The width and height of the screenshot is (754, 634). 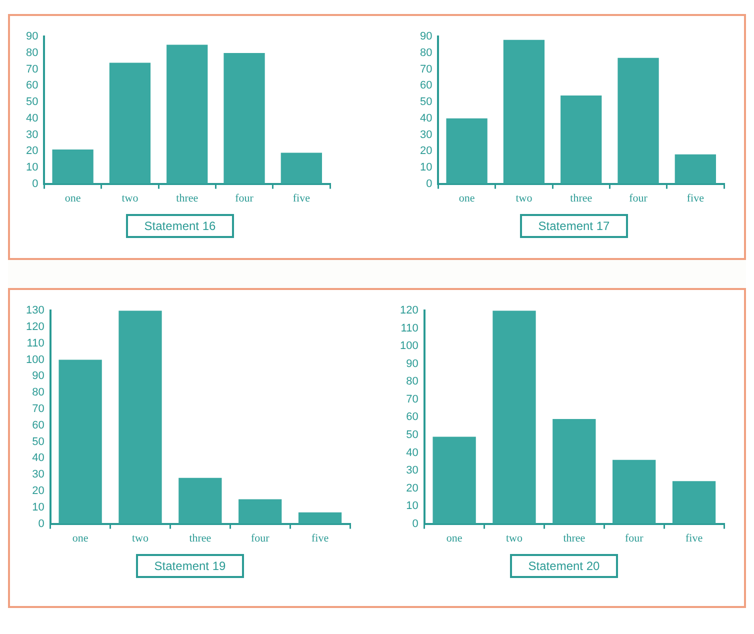 I want to click on text: Statement 17, so click(x=574, y=226).